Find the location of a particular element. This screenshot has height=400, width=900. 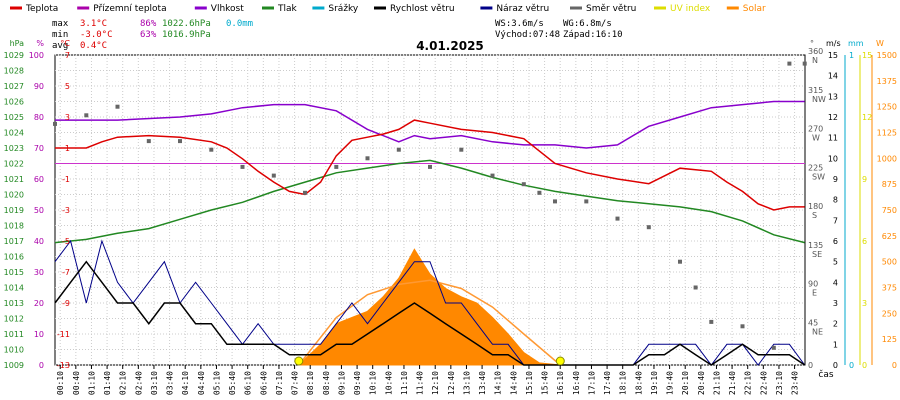

wind-axis-tick-14: 1 is located at coordinates (835, 344).